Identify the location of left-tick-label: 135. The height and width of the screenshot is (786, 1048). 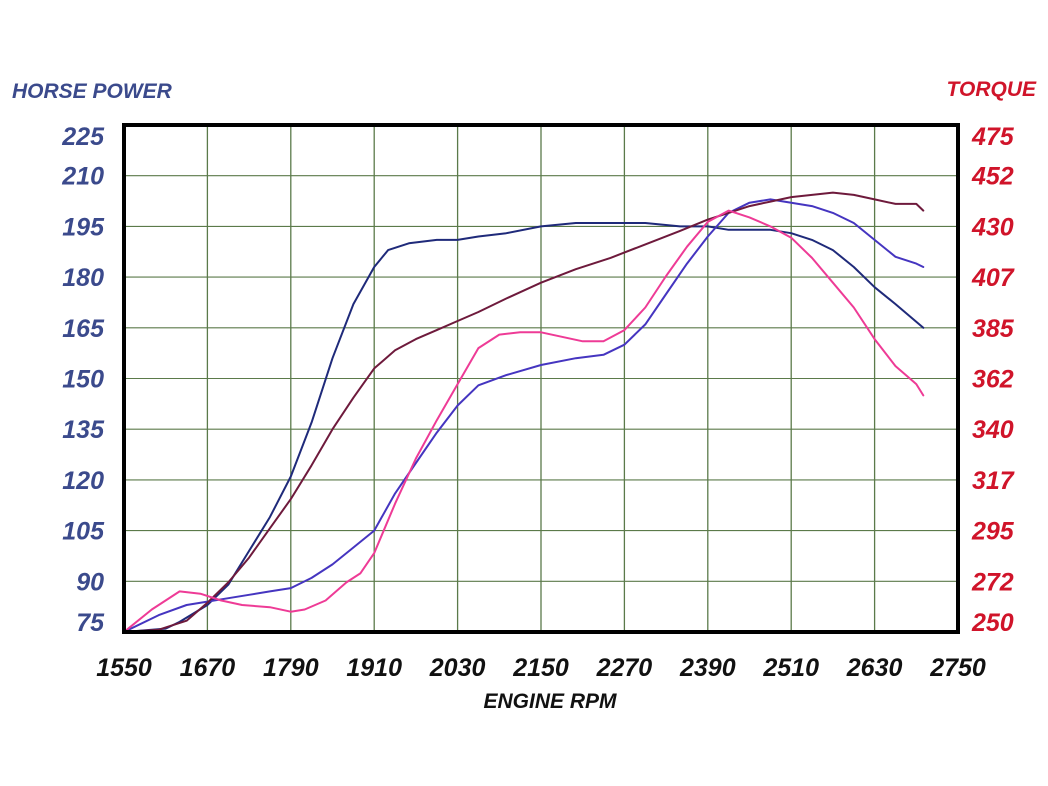
(83, 430).